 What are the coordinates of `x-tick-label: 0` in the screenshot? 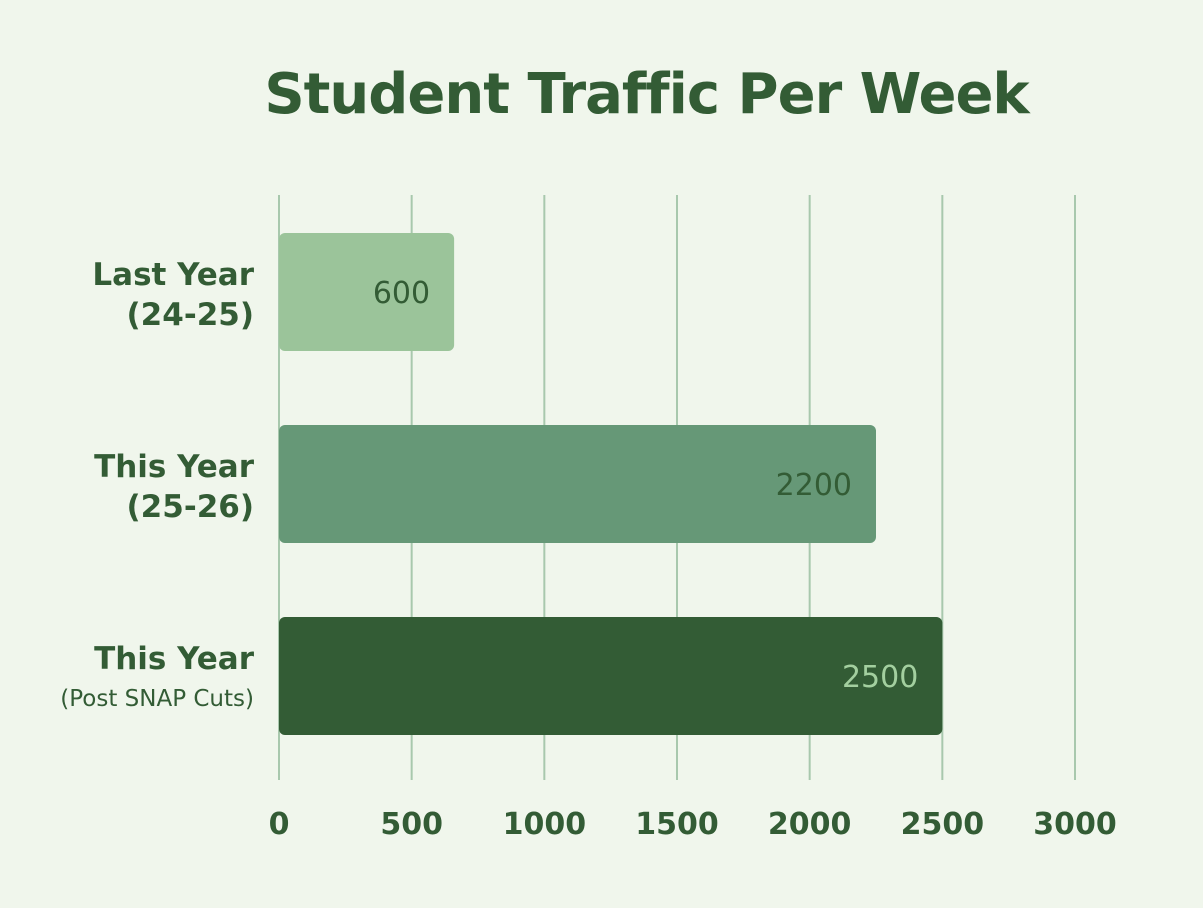 It's located at (279, 824).